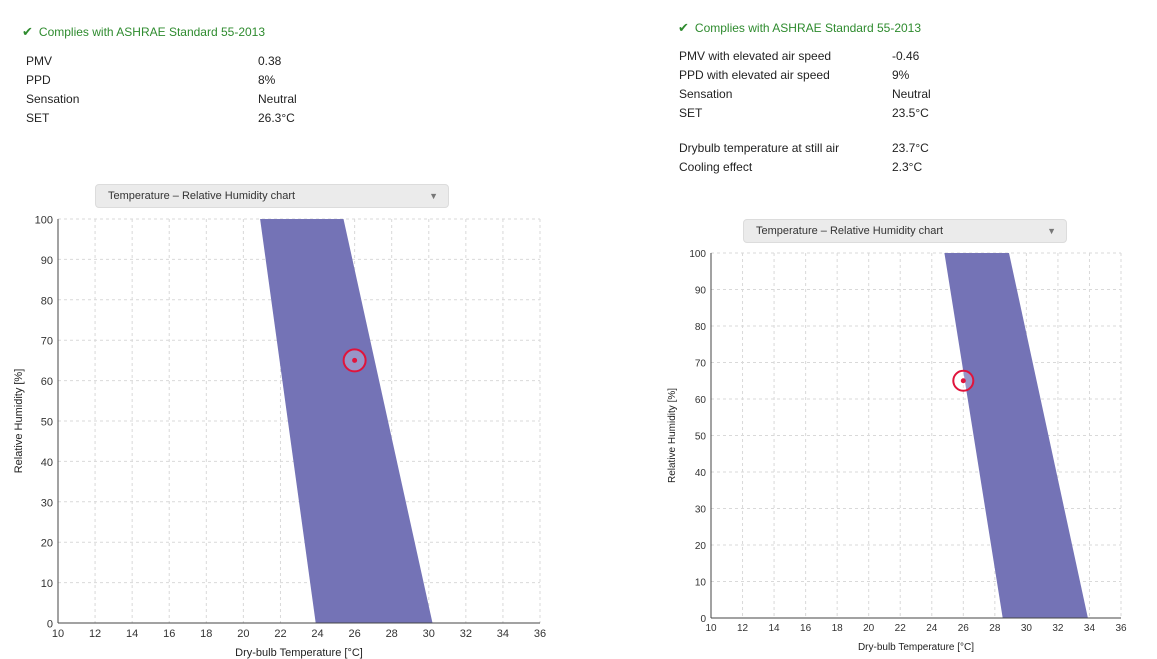 Image resolution: width=1157 pixels, height=659 pixels. I want to click on result-label: Drybulb temperature at still air, so click(759, 148).